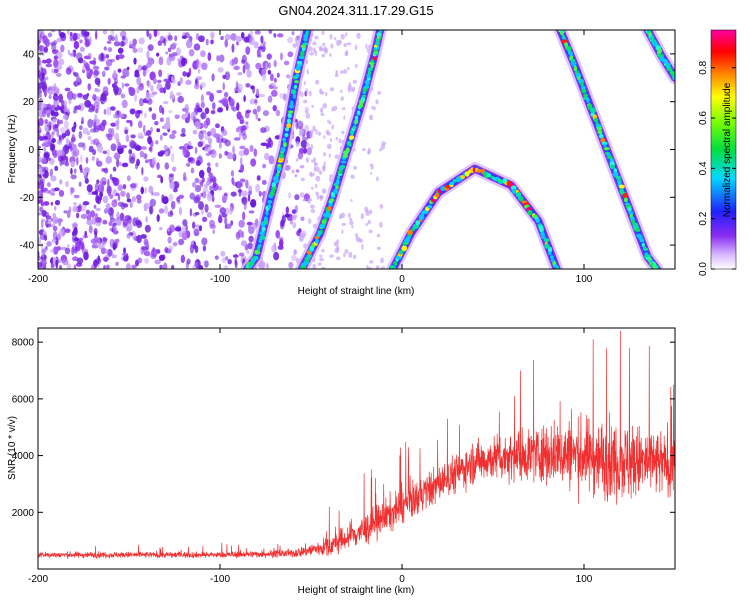  I want to click on colorbar-gradient, so click(723, 149).